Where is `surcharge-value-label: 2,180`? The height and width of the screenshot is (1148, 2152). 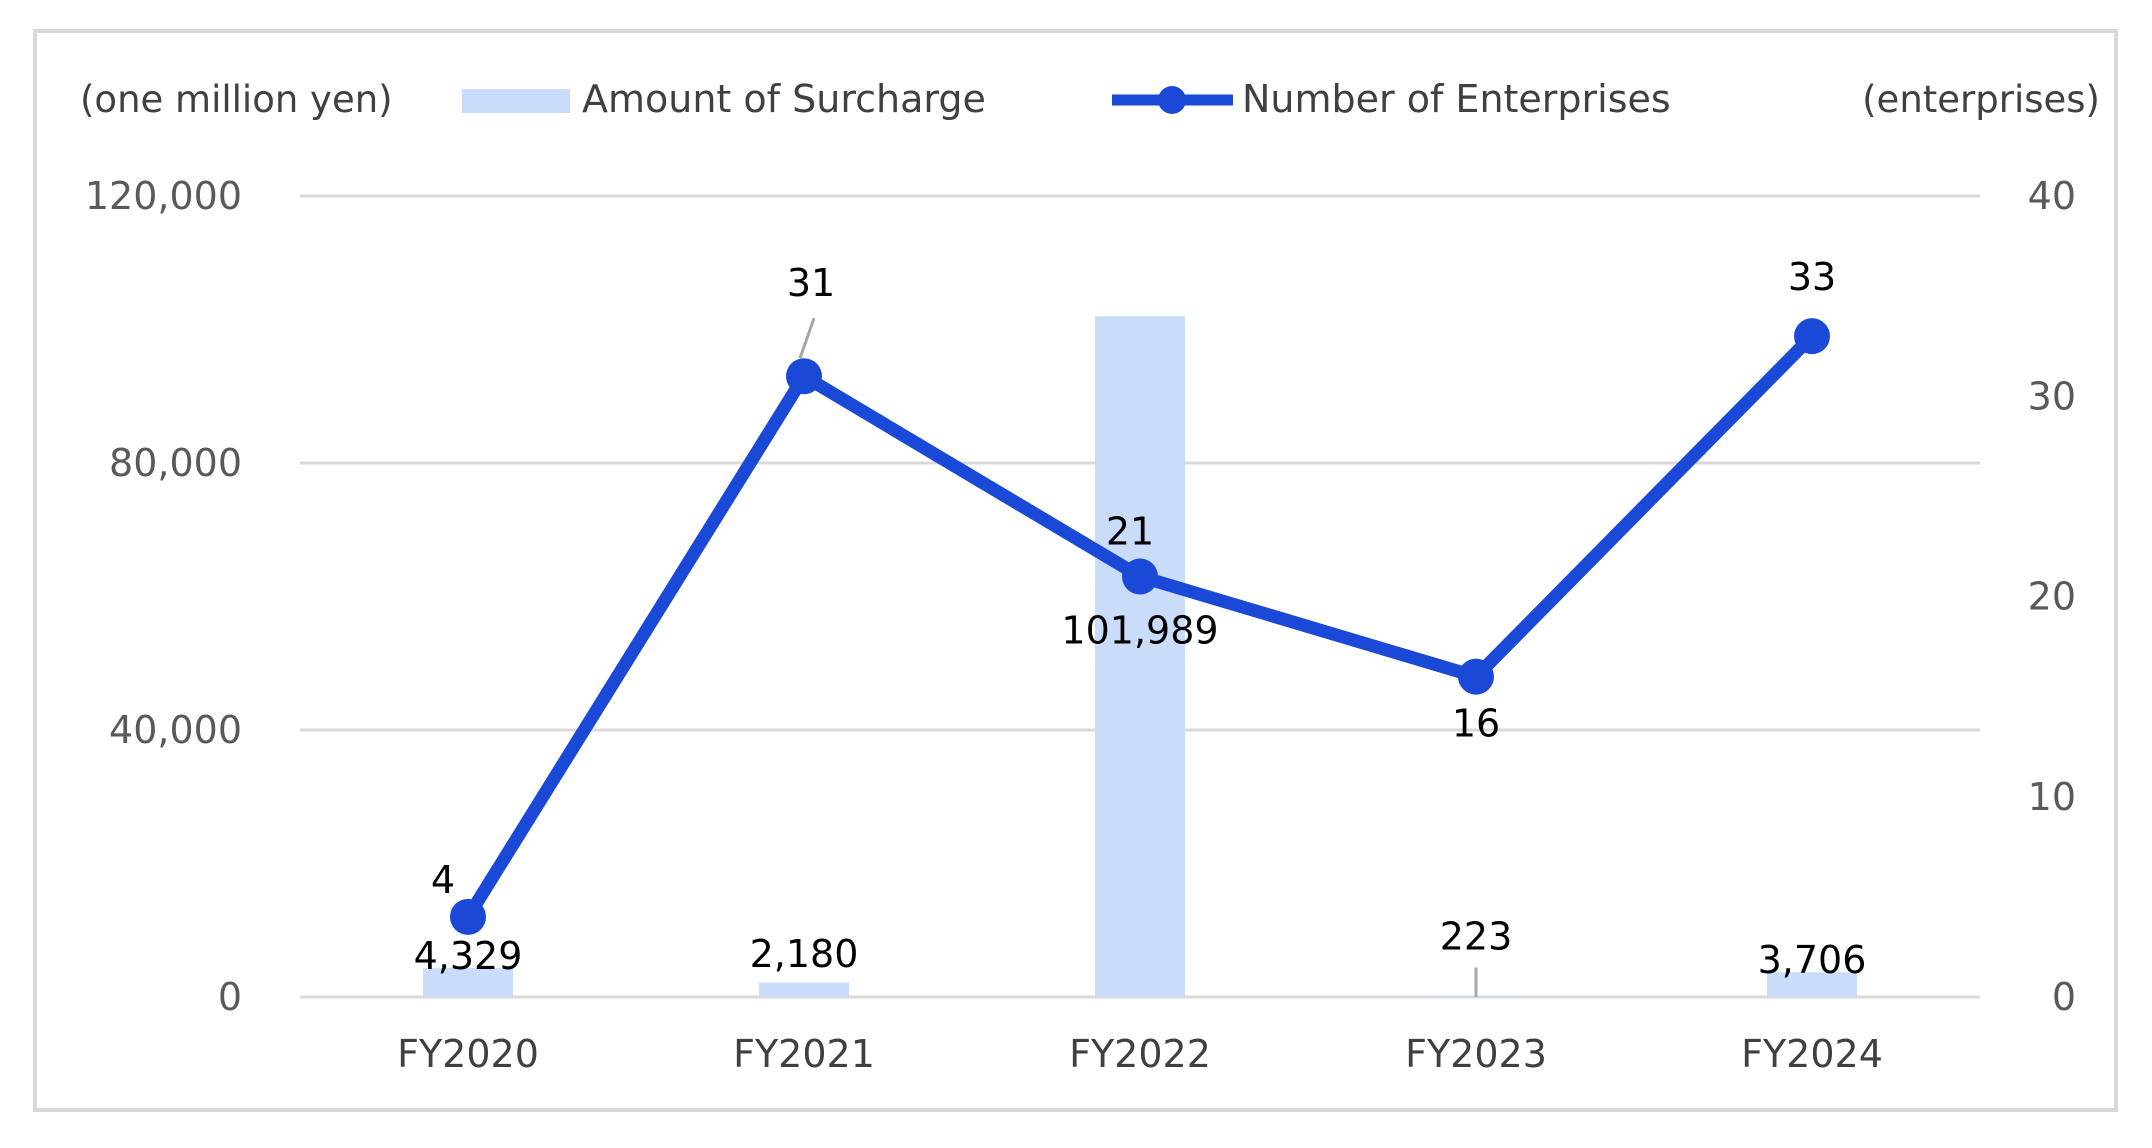
surcharge-value-label: 2,180 is located at coordinates (804, 954).